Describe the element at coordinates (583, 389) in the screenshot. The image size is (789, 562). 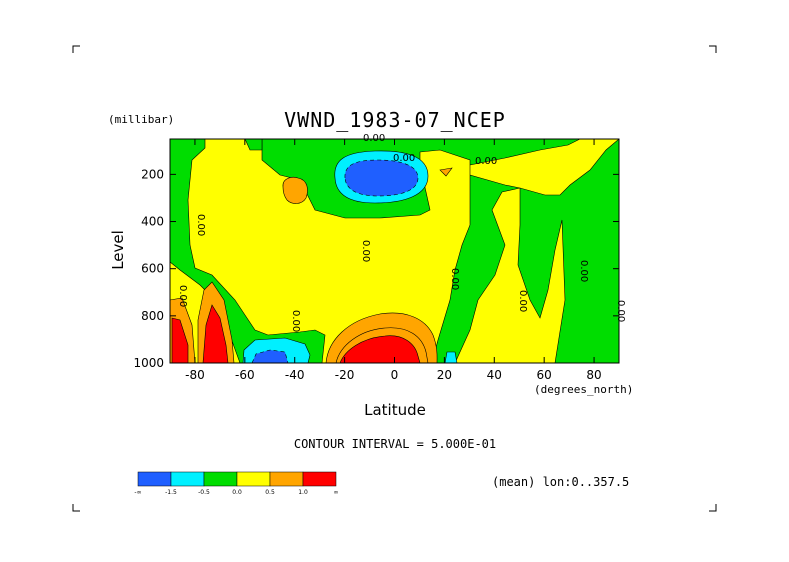
I see `x-units: (degrees_north)` at that location.